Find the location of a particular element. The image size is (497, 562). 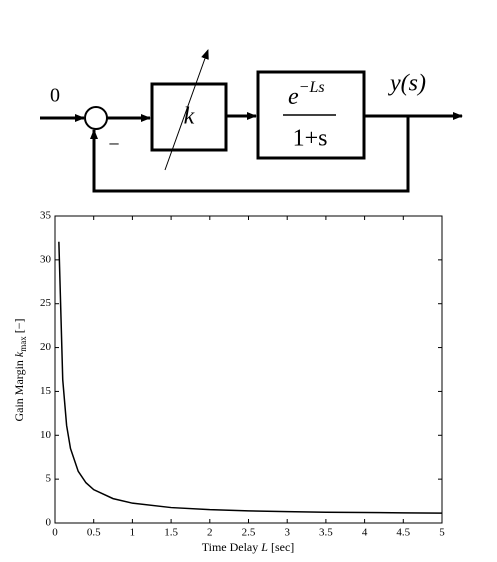

x-tick-label: 4.5 is located at coordinates (403, 533).